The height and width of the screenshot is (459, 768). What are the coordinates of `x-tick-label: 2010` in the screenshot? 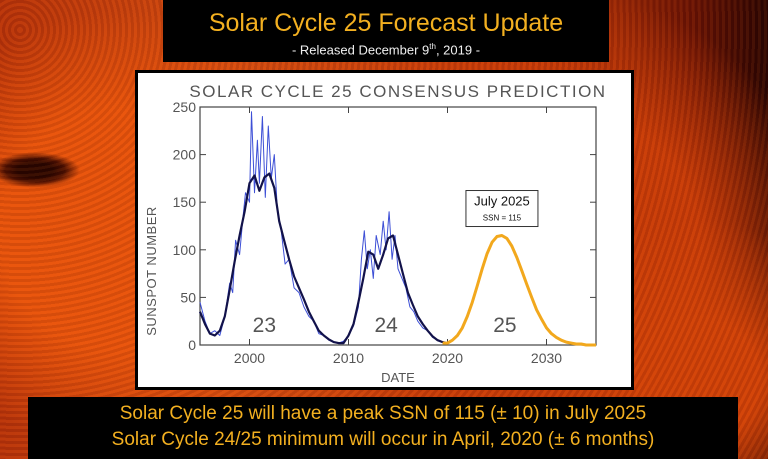 It's located at (348, 358).